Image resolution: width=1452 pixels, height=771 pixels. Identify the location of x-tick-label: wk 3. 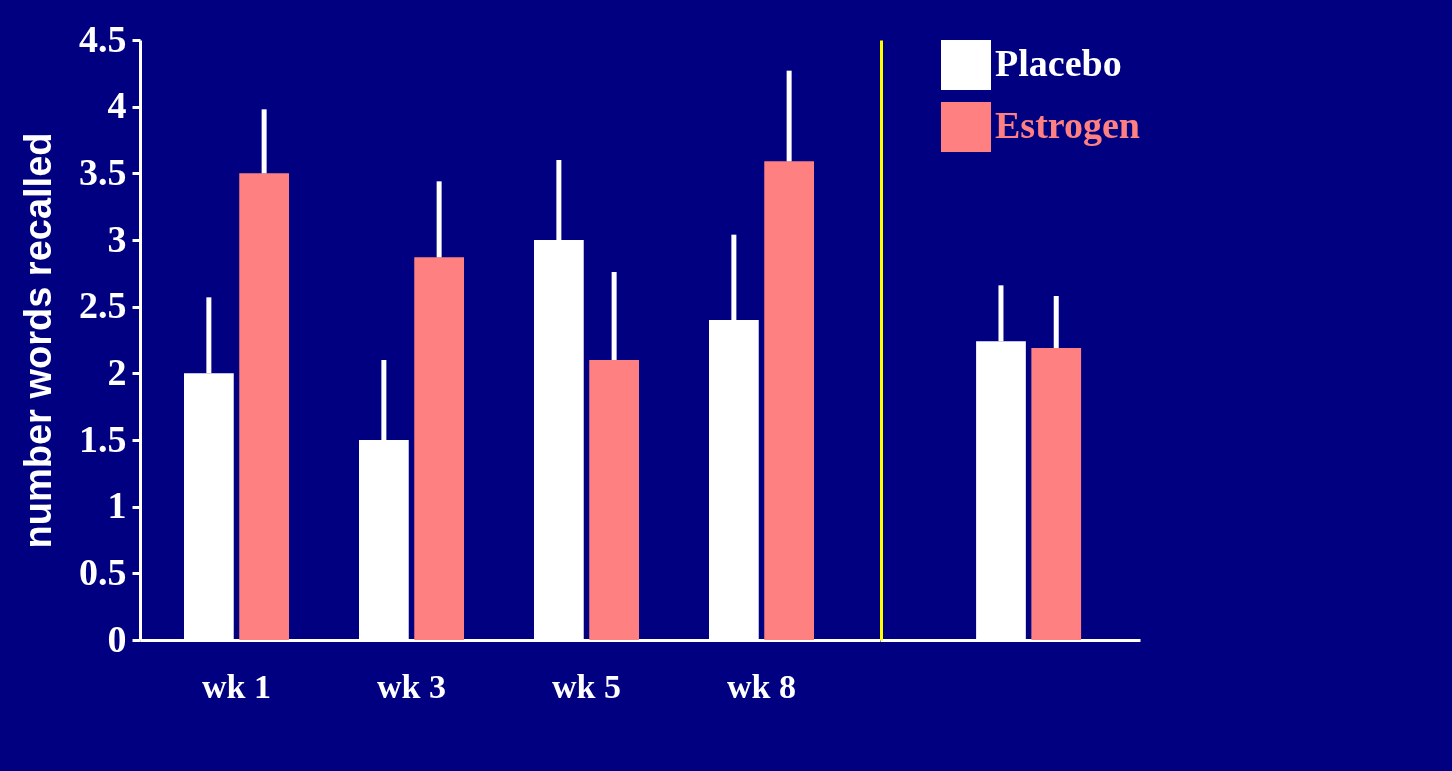
(411, 686).